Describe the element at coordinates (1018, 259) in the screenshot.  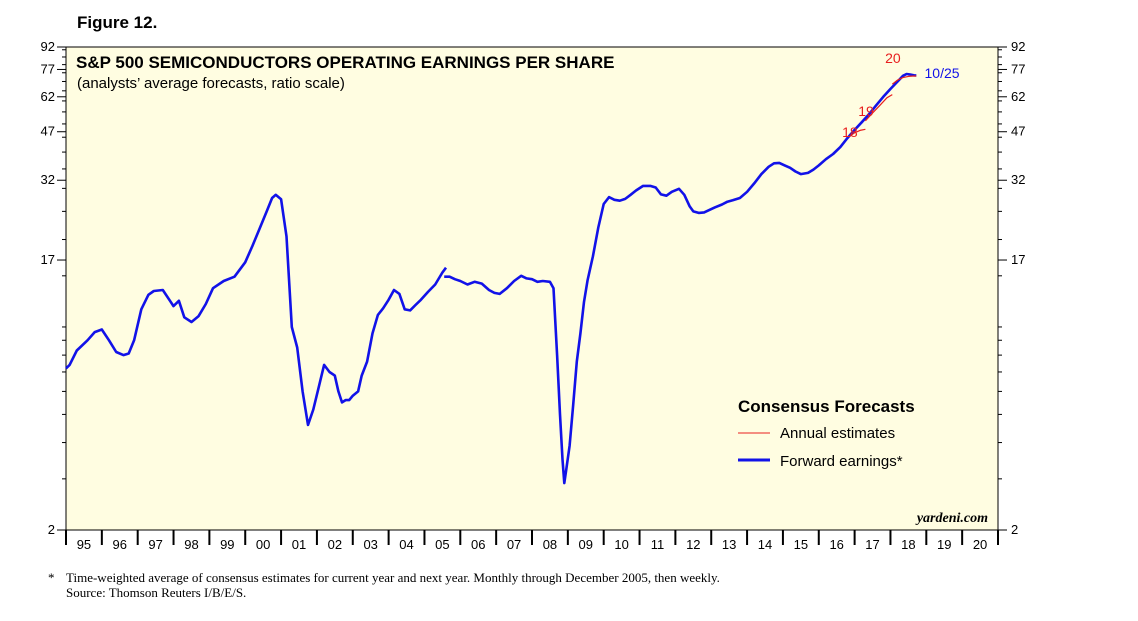
I see `y-tick-label-right: 17` at that location.